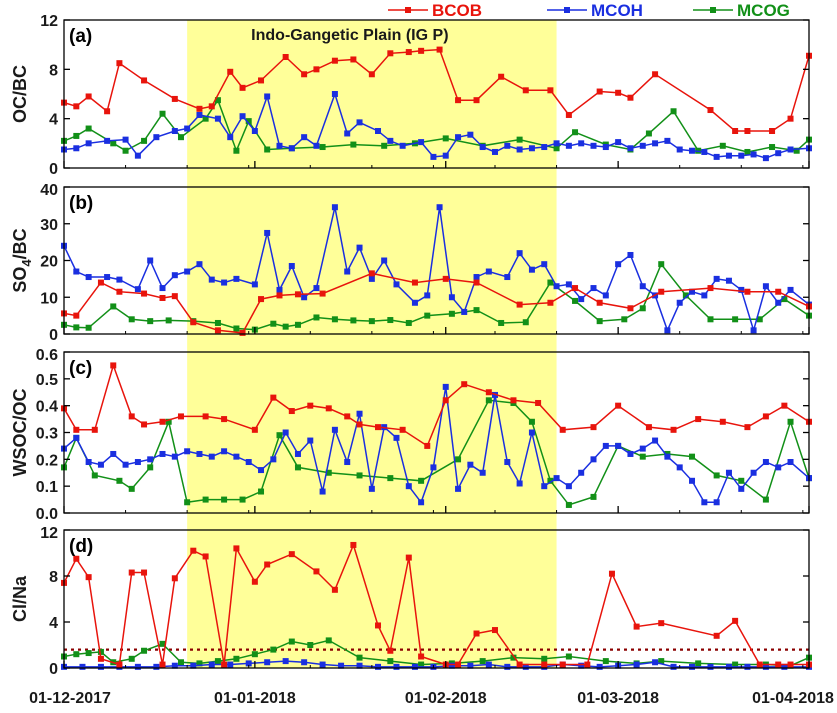 This screenshot has height=713, width=837. I want to click on y-tick-label: 0.2, so click(47, 460).